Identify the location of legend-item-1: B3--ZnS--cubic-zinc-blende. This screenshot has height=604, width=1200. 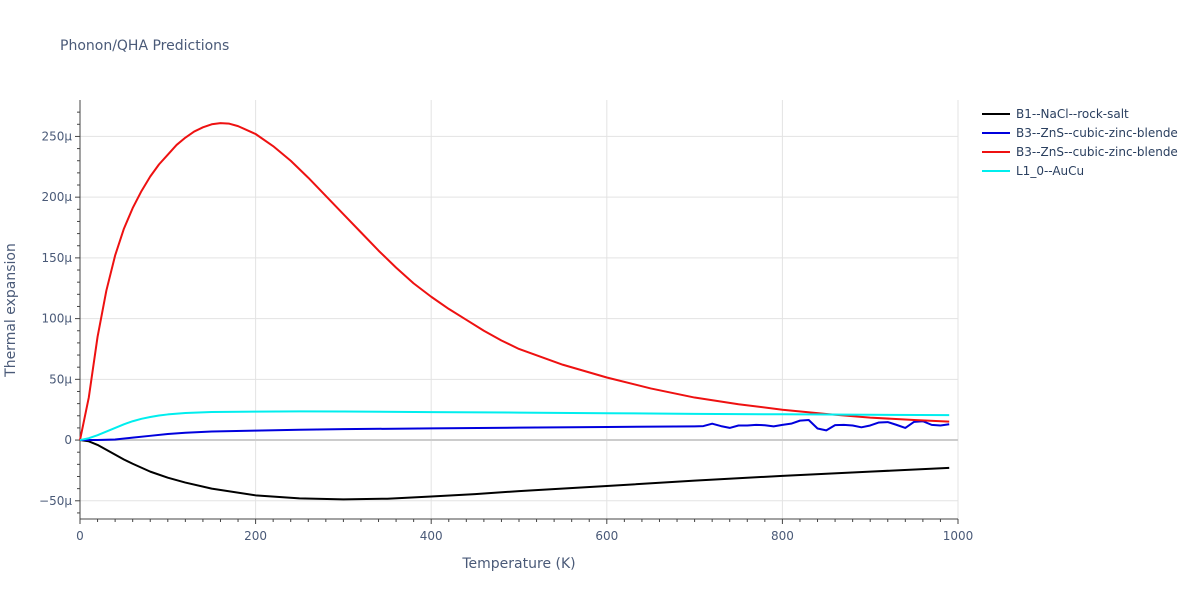
(1080, 133).